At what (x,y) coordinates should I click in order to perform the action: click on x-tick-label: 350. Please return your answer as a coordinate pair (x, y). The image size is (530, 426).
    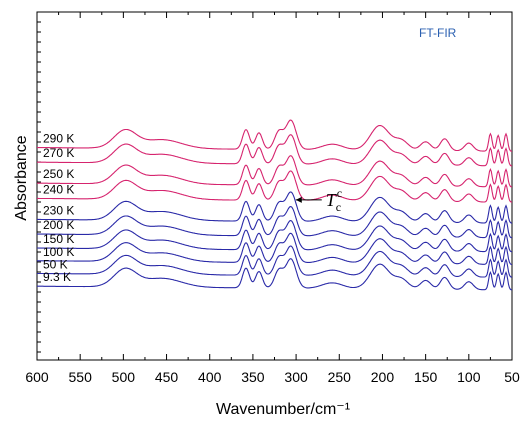
    Looking at the image, I should click on (253, 377).